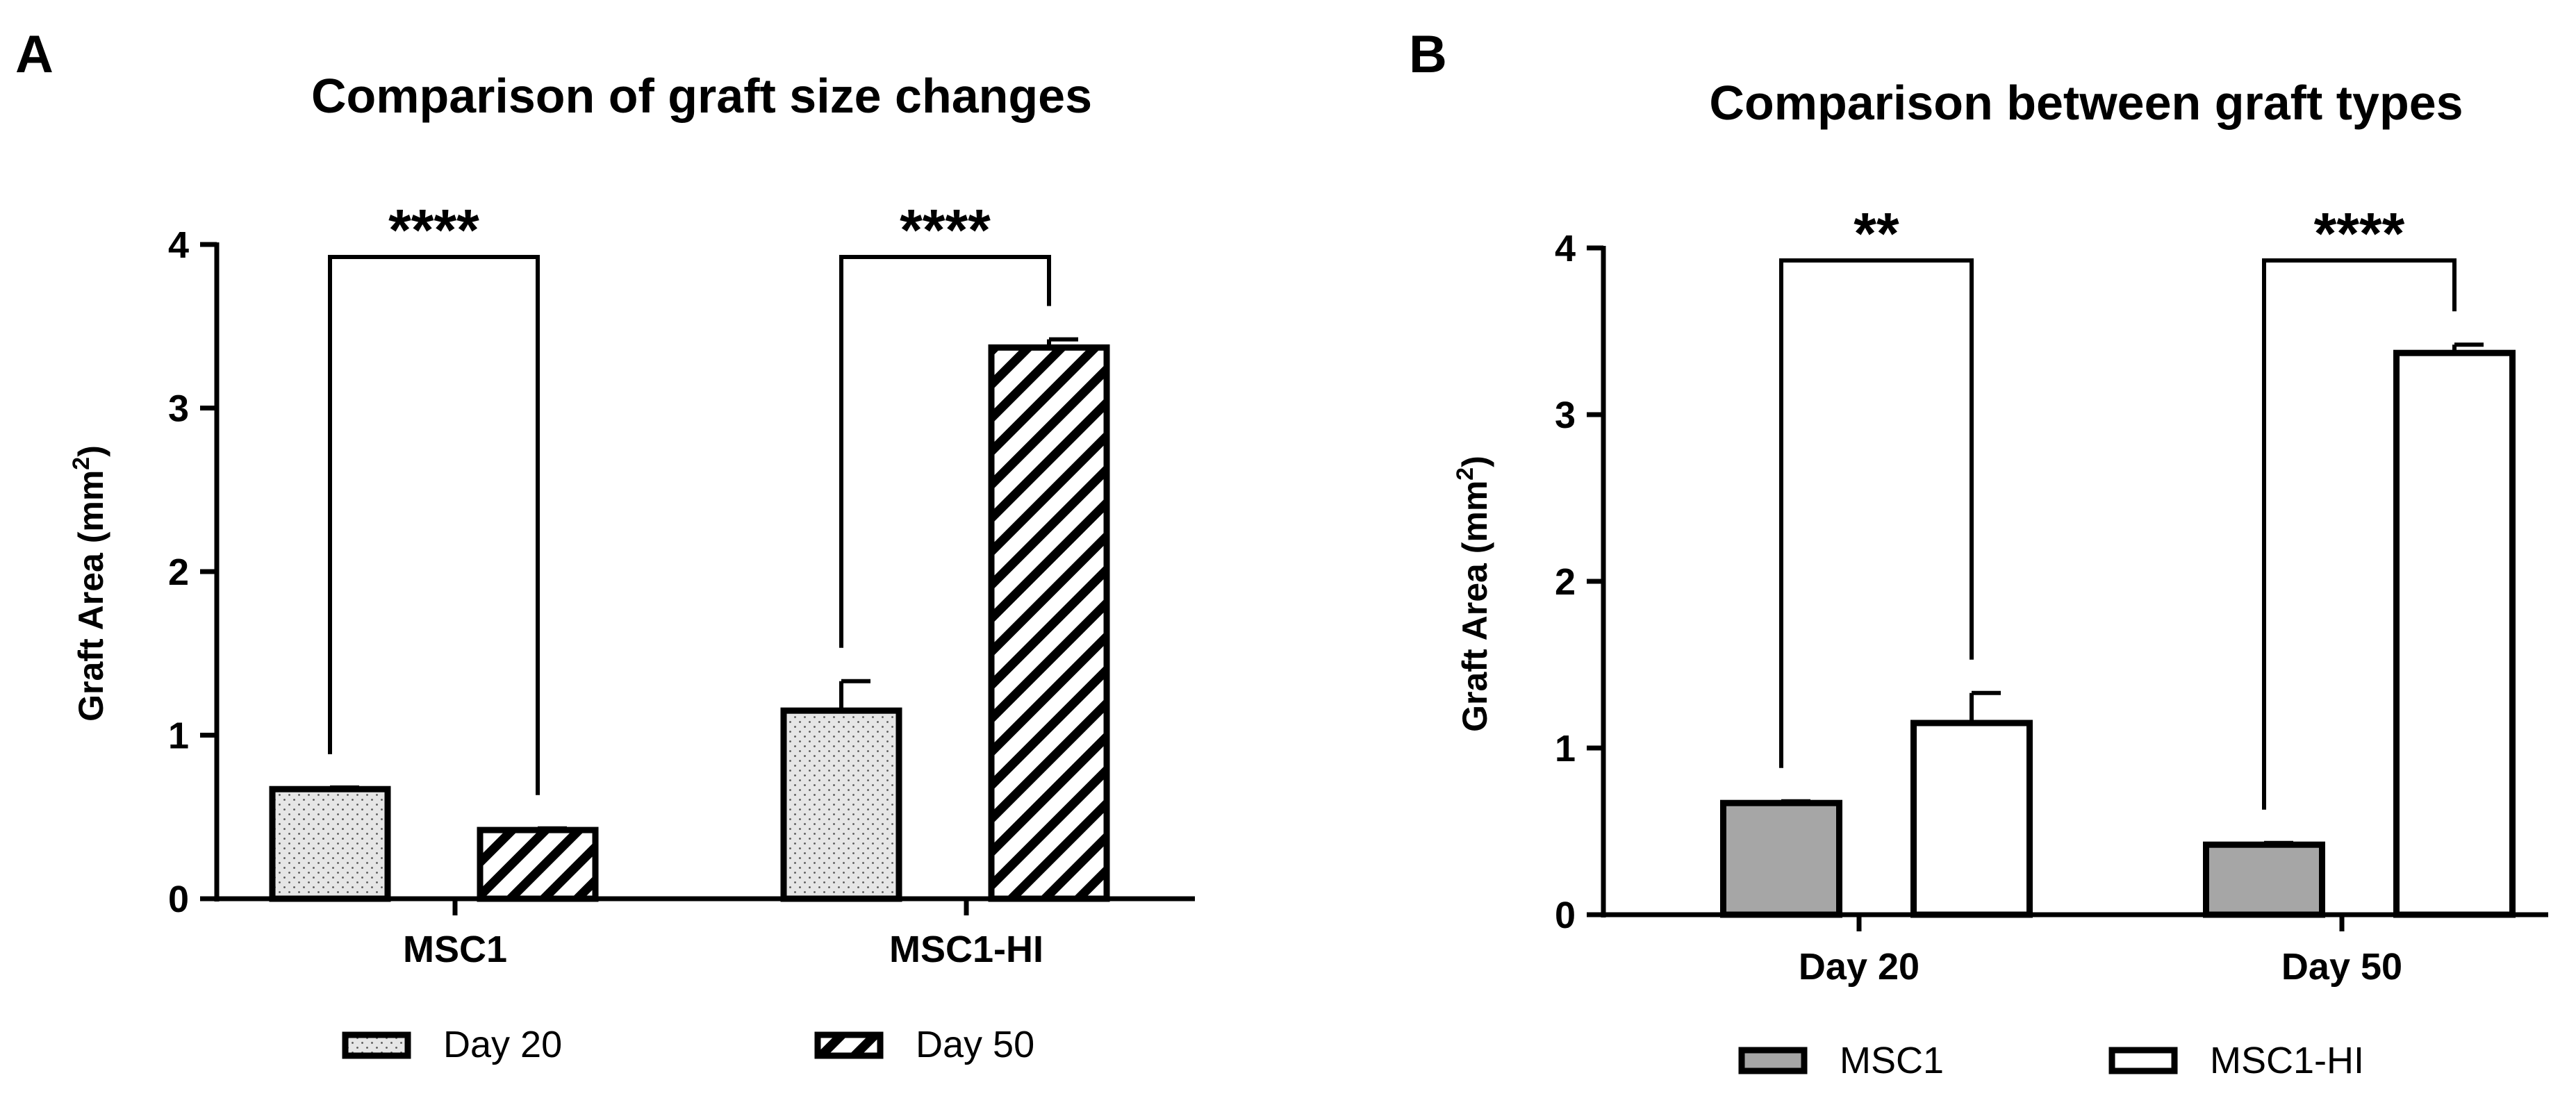  Describe the element at coordinates (34, 54) in the screenshot. I see `panel-a-letter: A` at that location.